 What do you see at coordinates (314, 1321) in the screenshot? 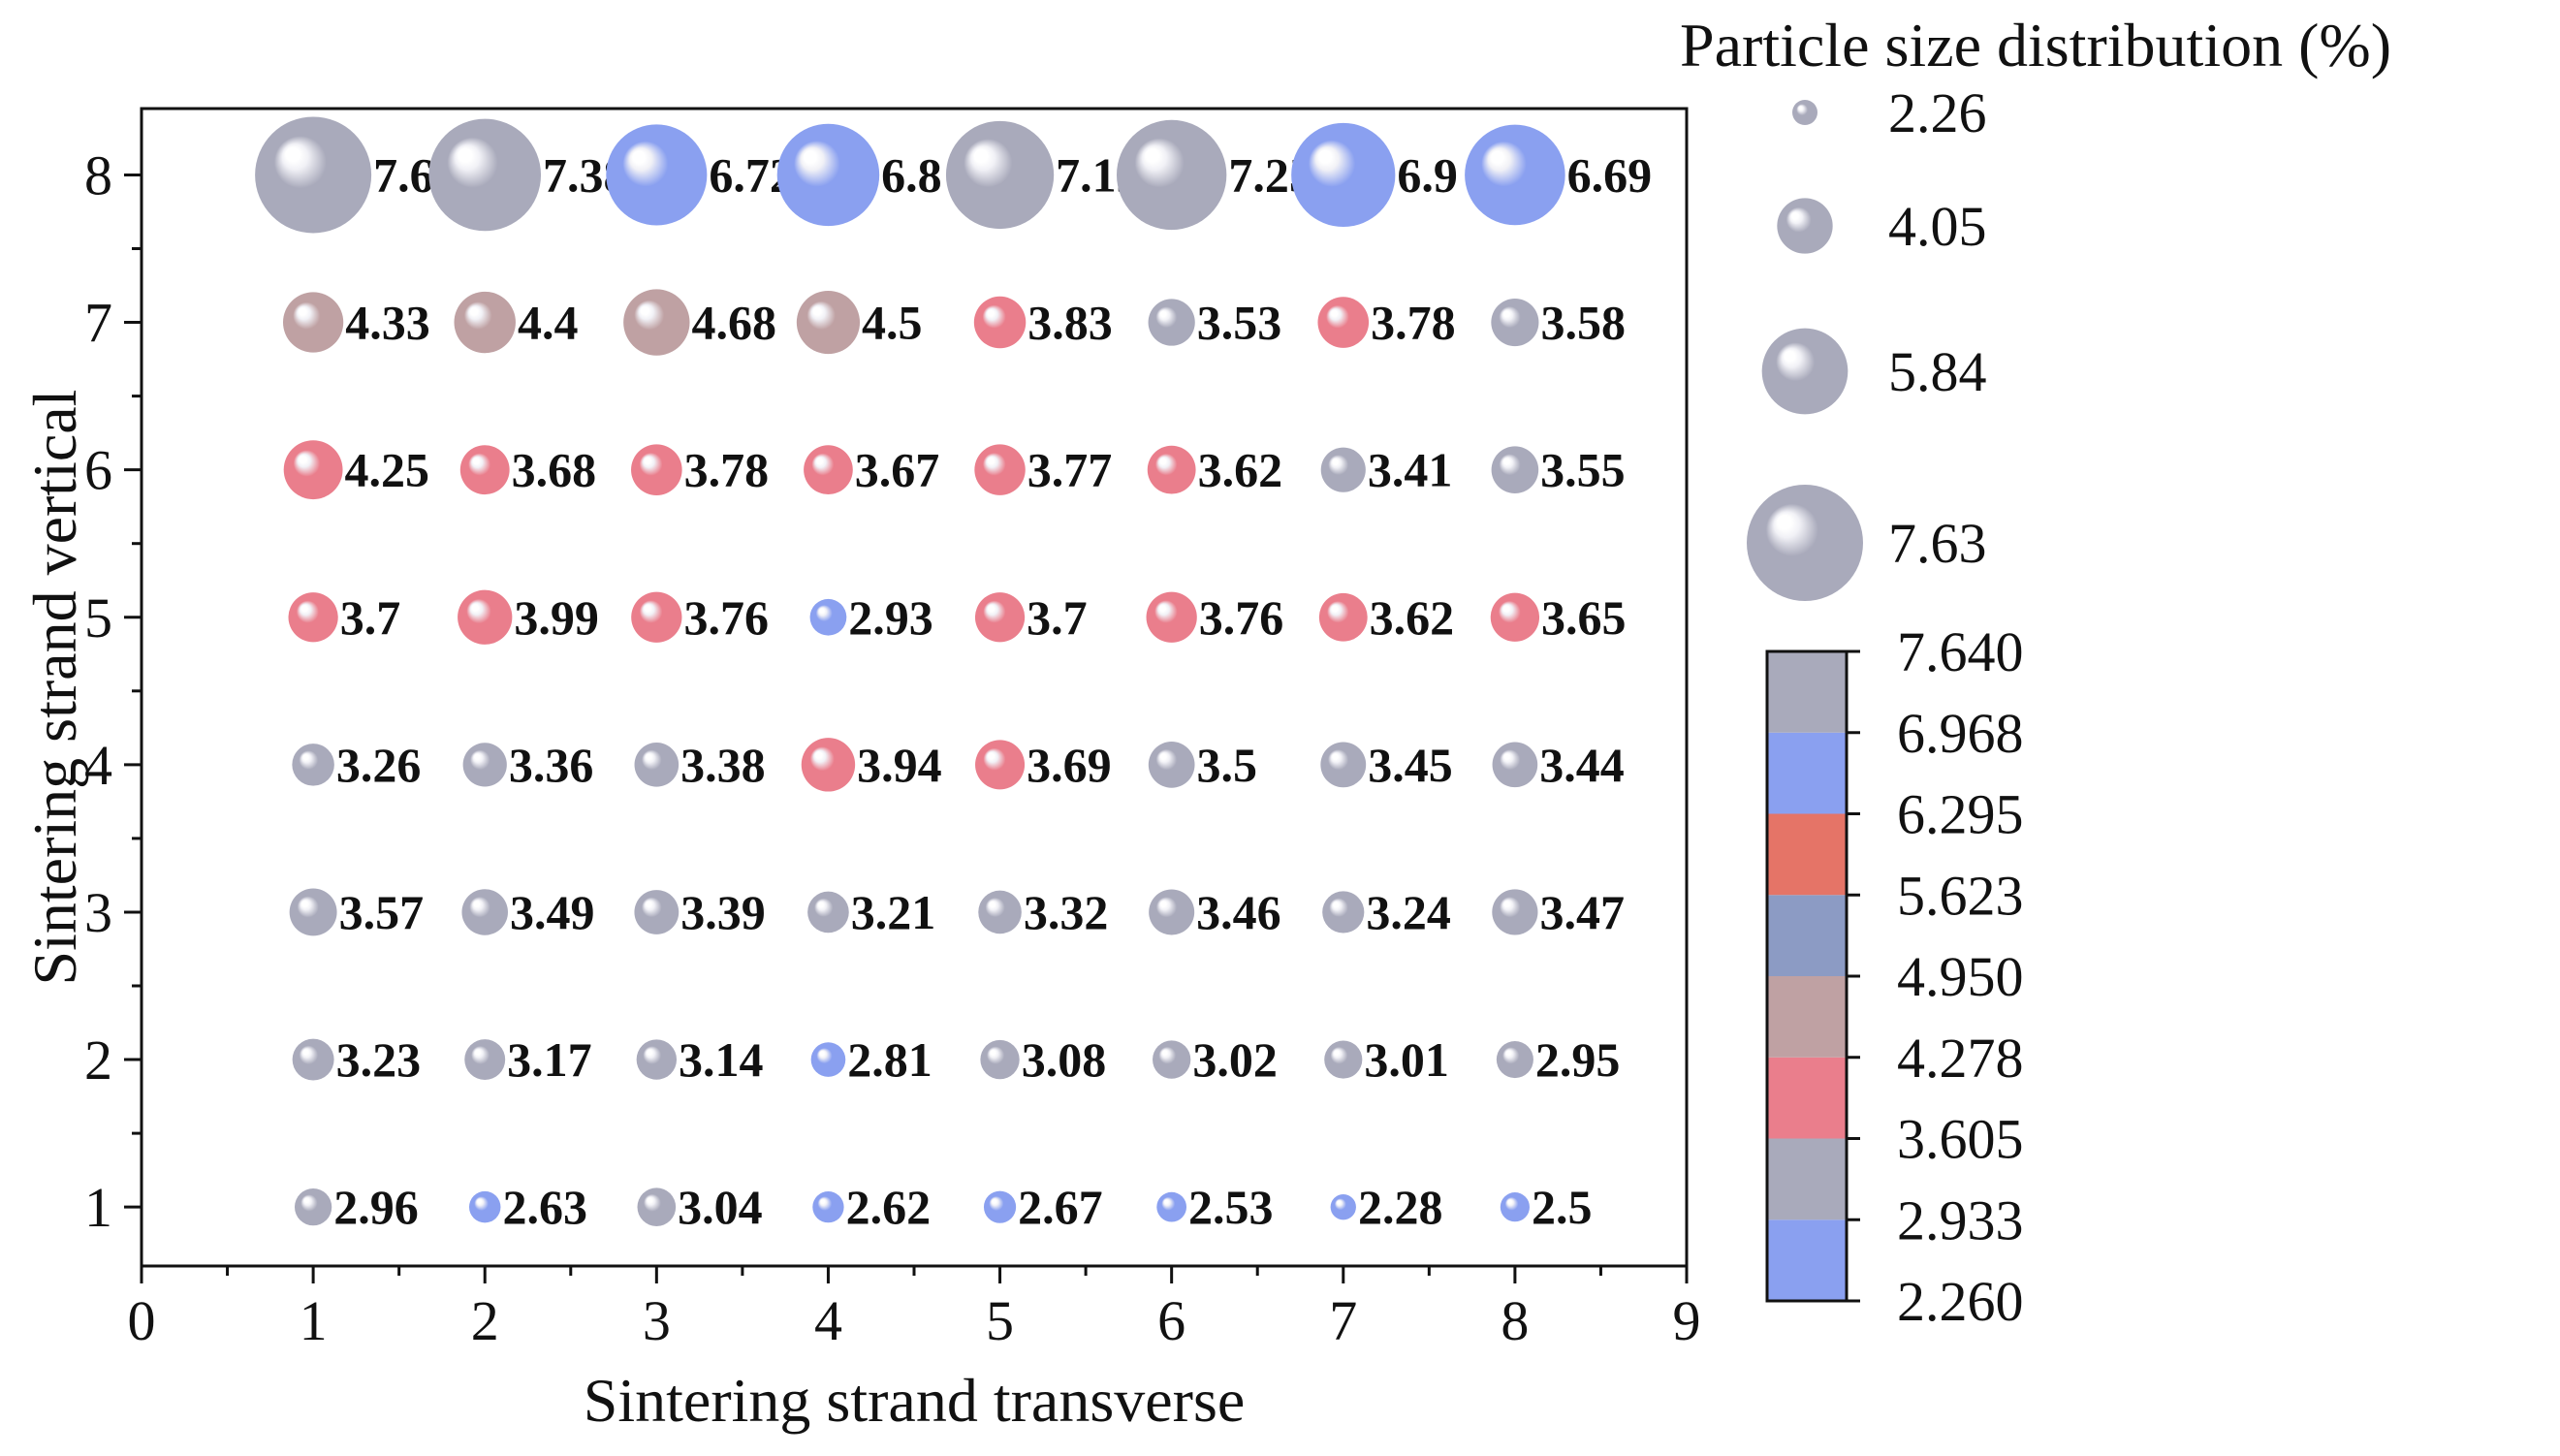
I see `x-tick-label: 1` at bounding box center [314, 1321].